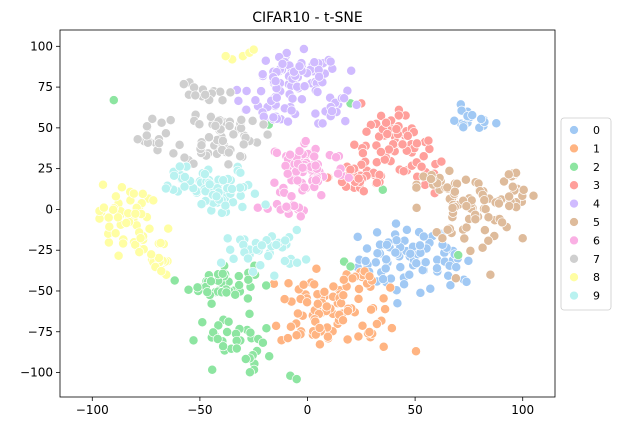 The image size is (618, 435). What do you see at coordinates (40, 250) in the screenshot?
I see `y-tick-label: −25` at bounding box center [40, 250].